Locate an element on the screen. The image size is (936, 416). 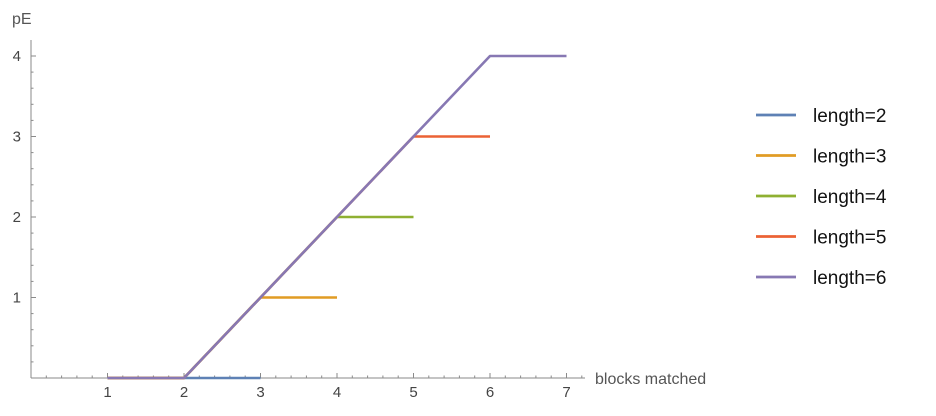
legend-label-3: length=4 is located at coordinates (850, 197).